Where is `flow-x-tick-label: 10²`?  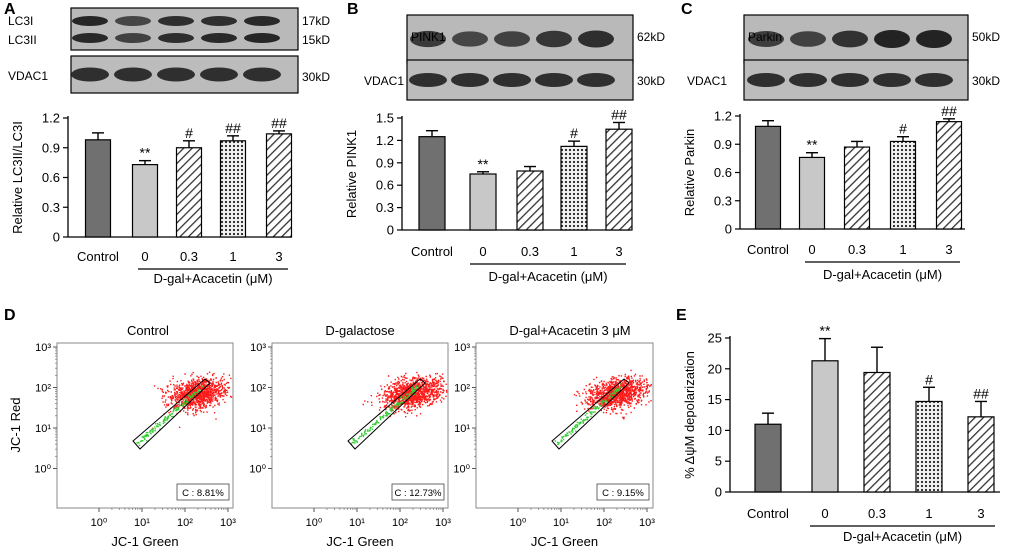 flow-x-tick-label: 10² is located at coordinates (604, 523).